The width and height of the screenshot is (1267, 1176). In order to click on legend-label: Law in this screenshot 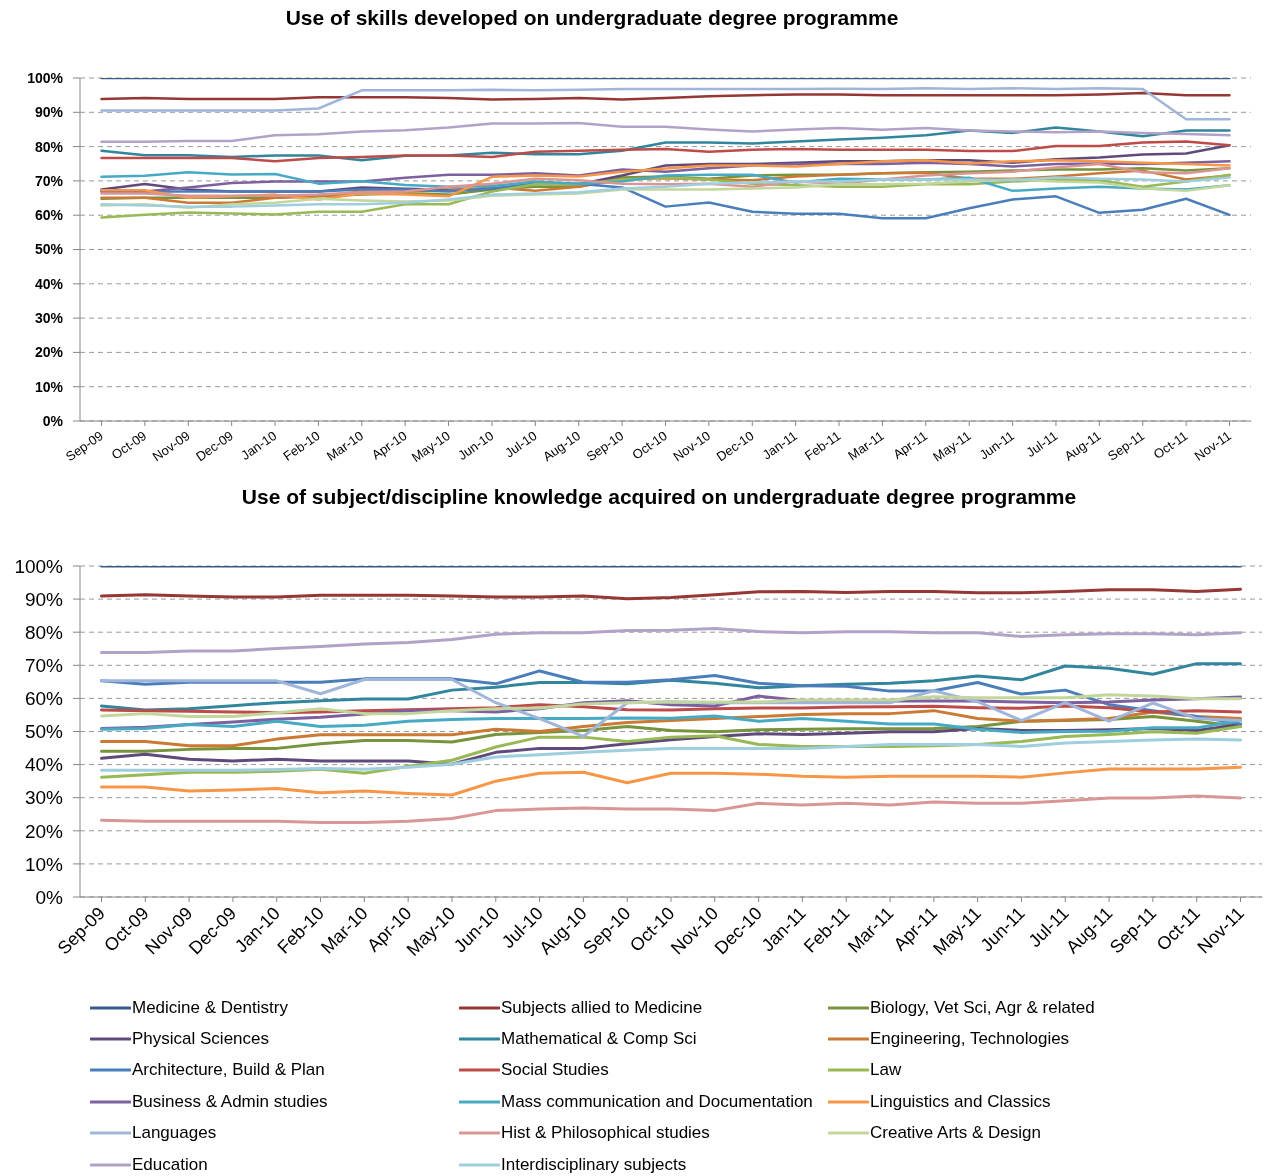, I will do `click(886, 1070)`.